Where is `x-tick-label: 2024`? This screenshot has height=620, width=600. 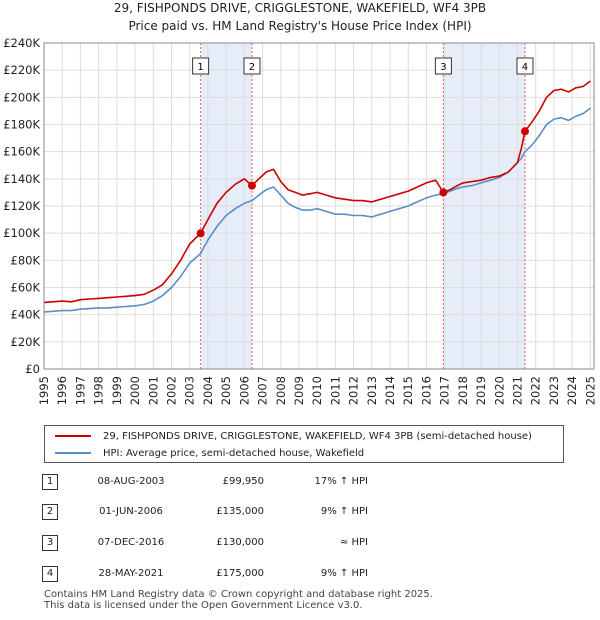 x-tick-label: 2024 is located at coordinates (572, 390).